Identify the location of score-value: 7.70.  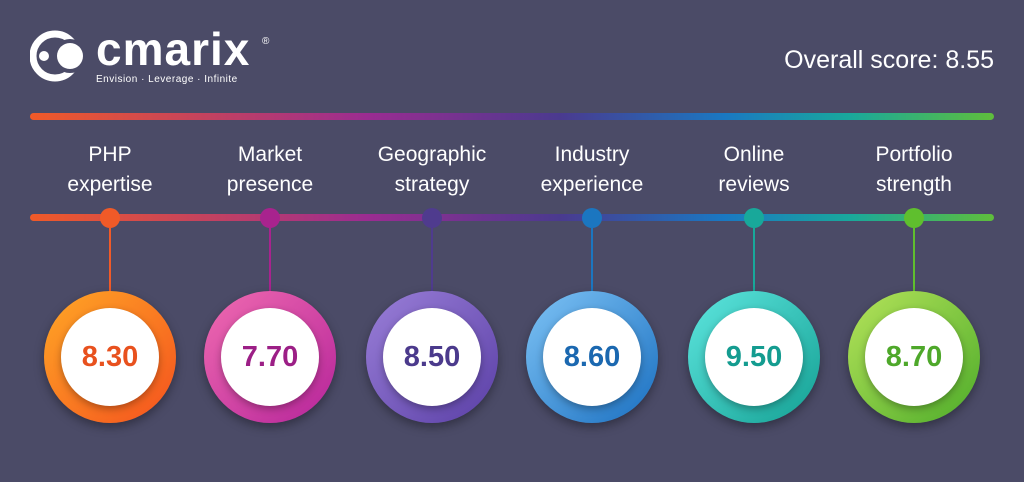
(270, 357).